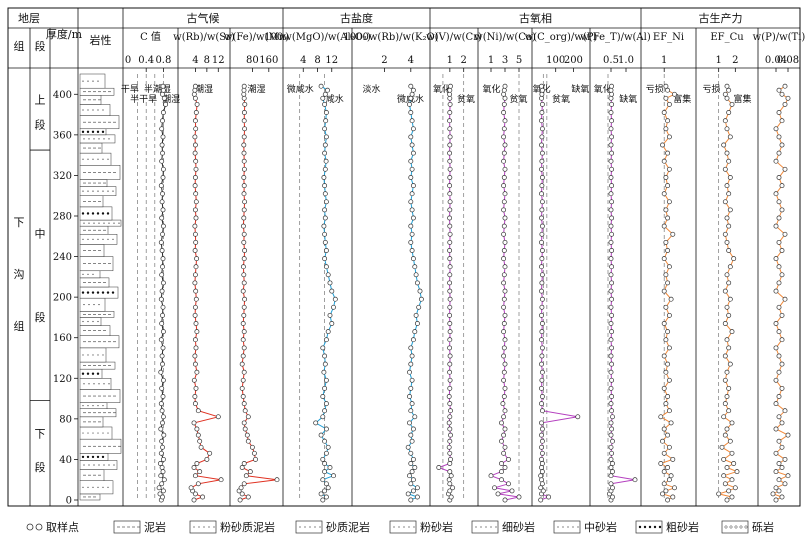  Describe the element at coordinates (256, 89) in the screenshot. I see `panel-annotation: 潮湿` at that location.